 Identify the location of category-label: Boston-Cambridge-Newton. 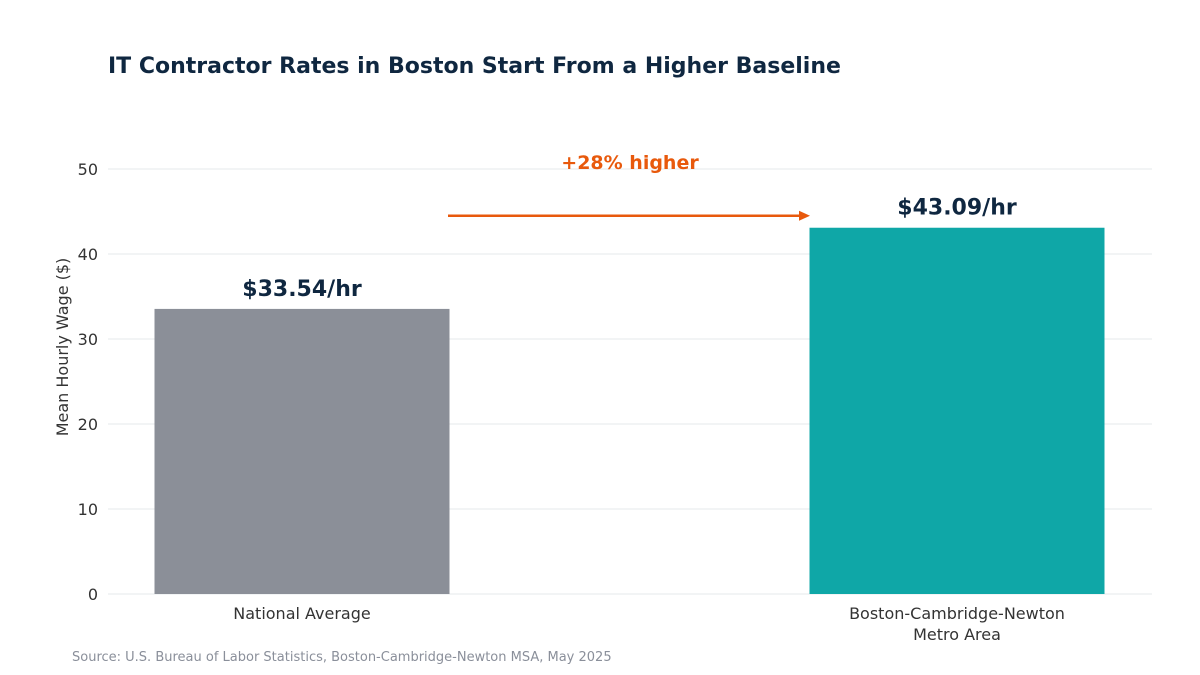
(957, 613).